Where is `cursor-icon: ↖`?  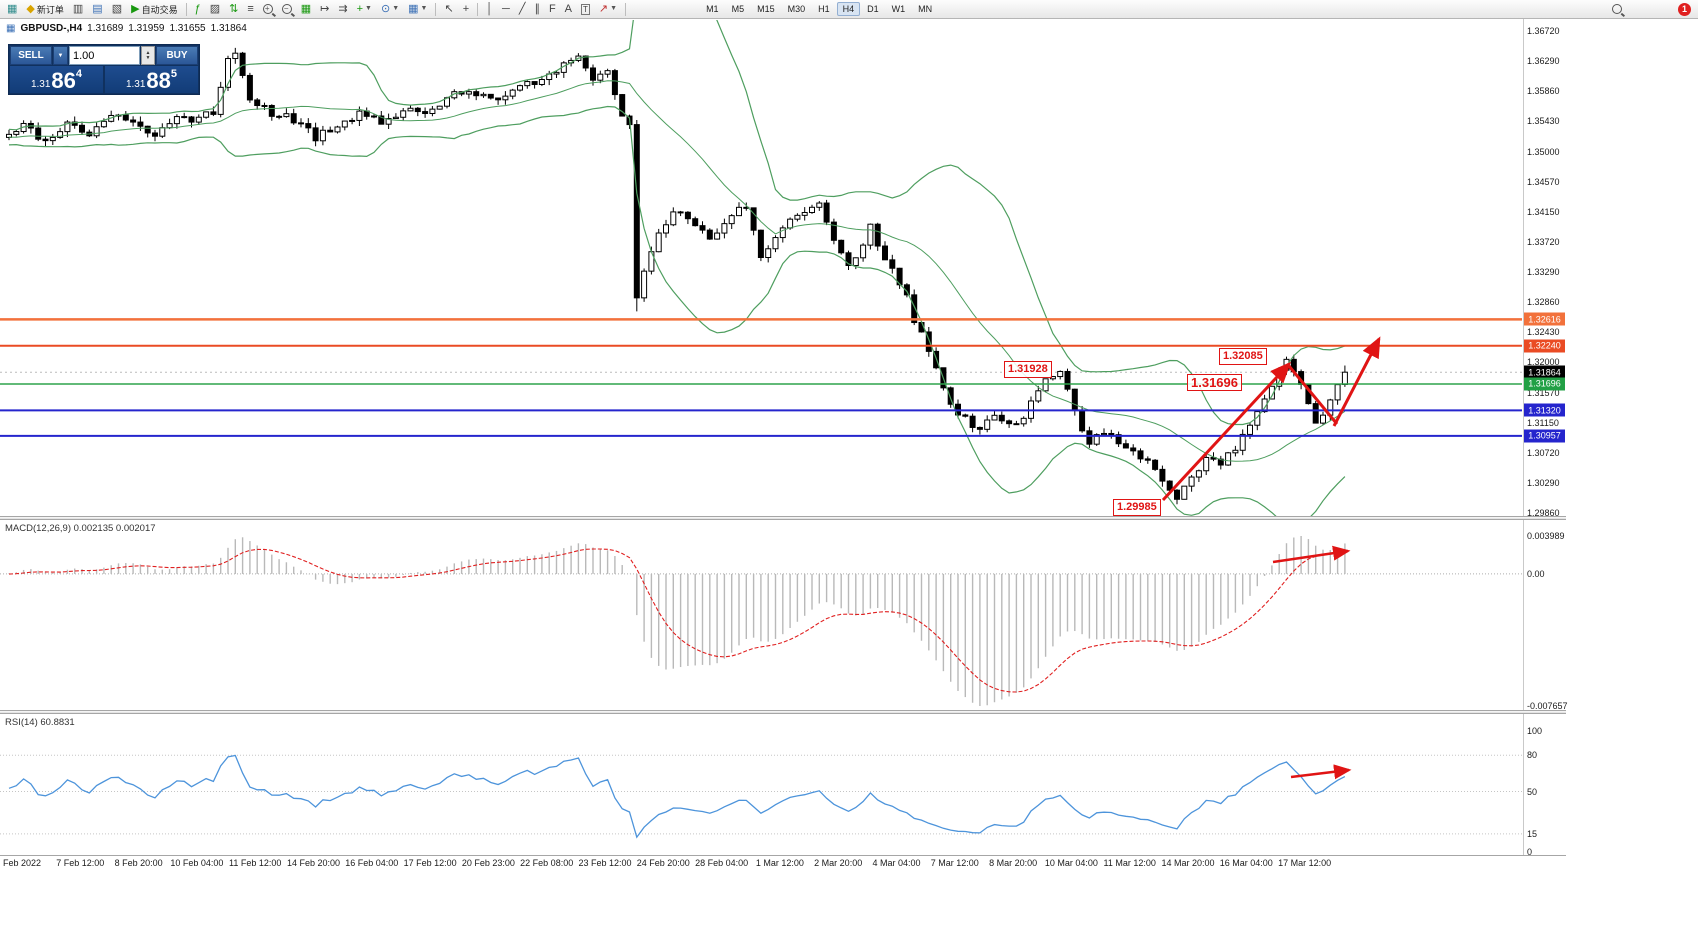
cursor-icon: ↖ is located at coordinates (449, 9).